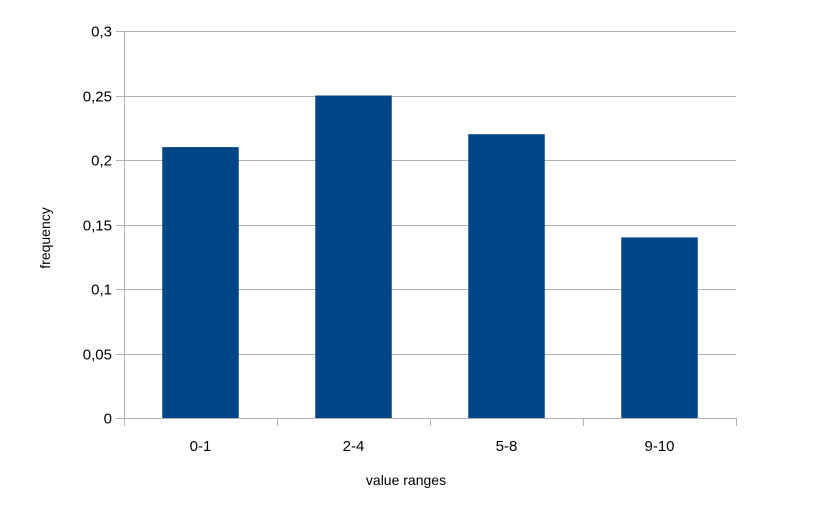  Describe the element at coordinates (354, 446) in the screenshot. I see `x-tick-label: 2-4` at that location.